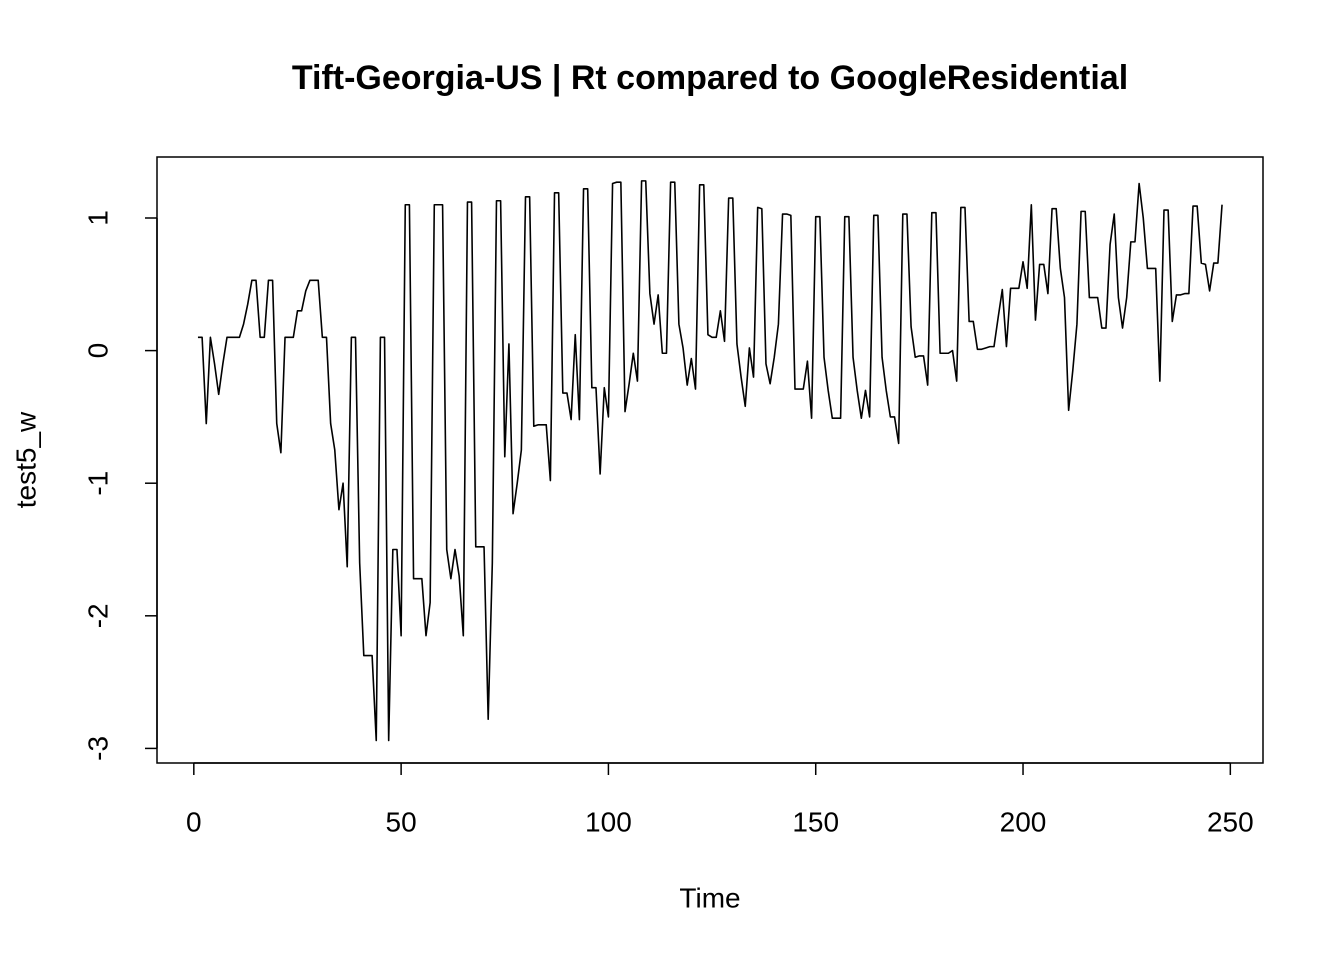 The image size is (1344, 960). Describe the element at coordinates (709, 897) in the screenshot. I see `x-axis-label: Time` at that location.